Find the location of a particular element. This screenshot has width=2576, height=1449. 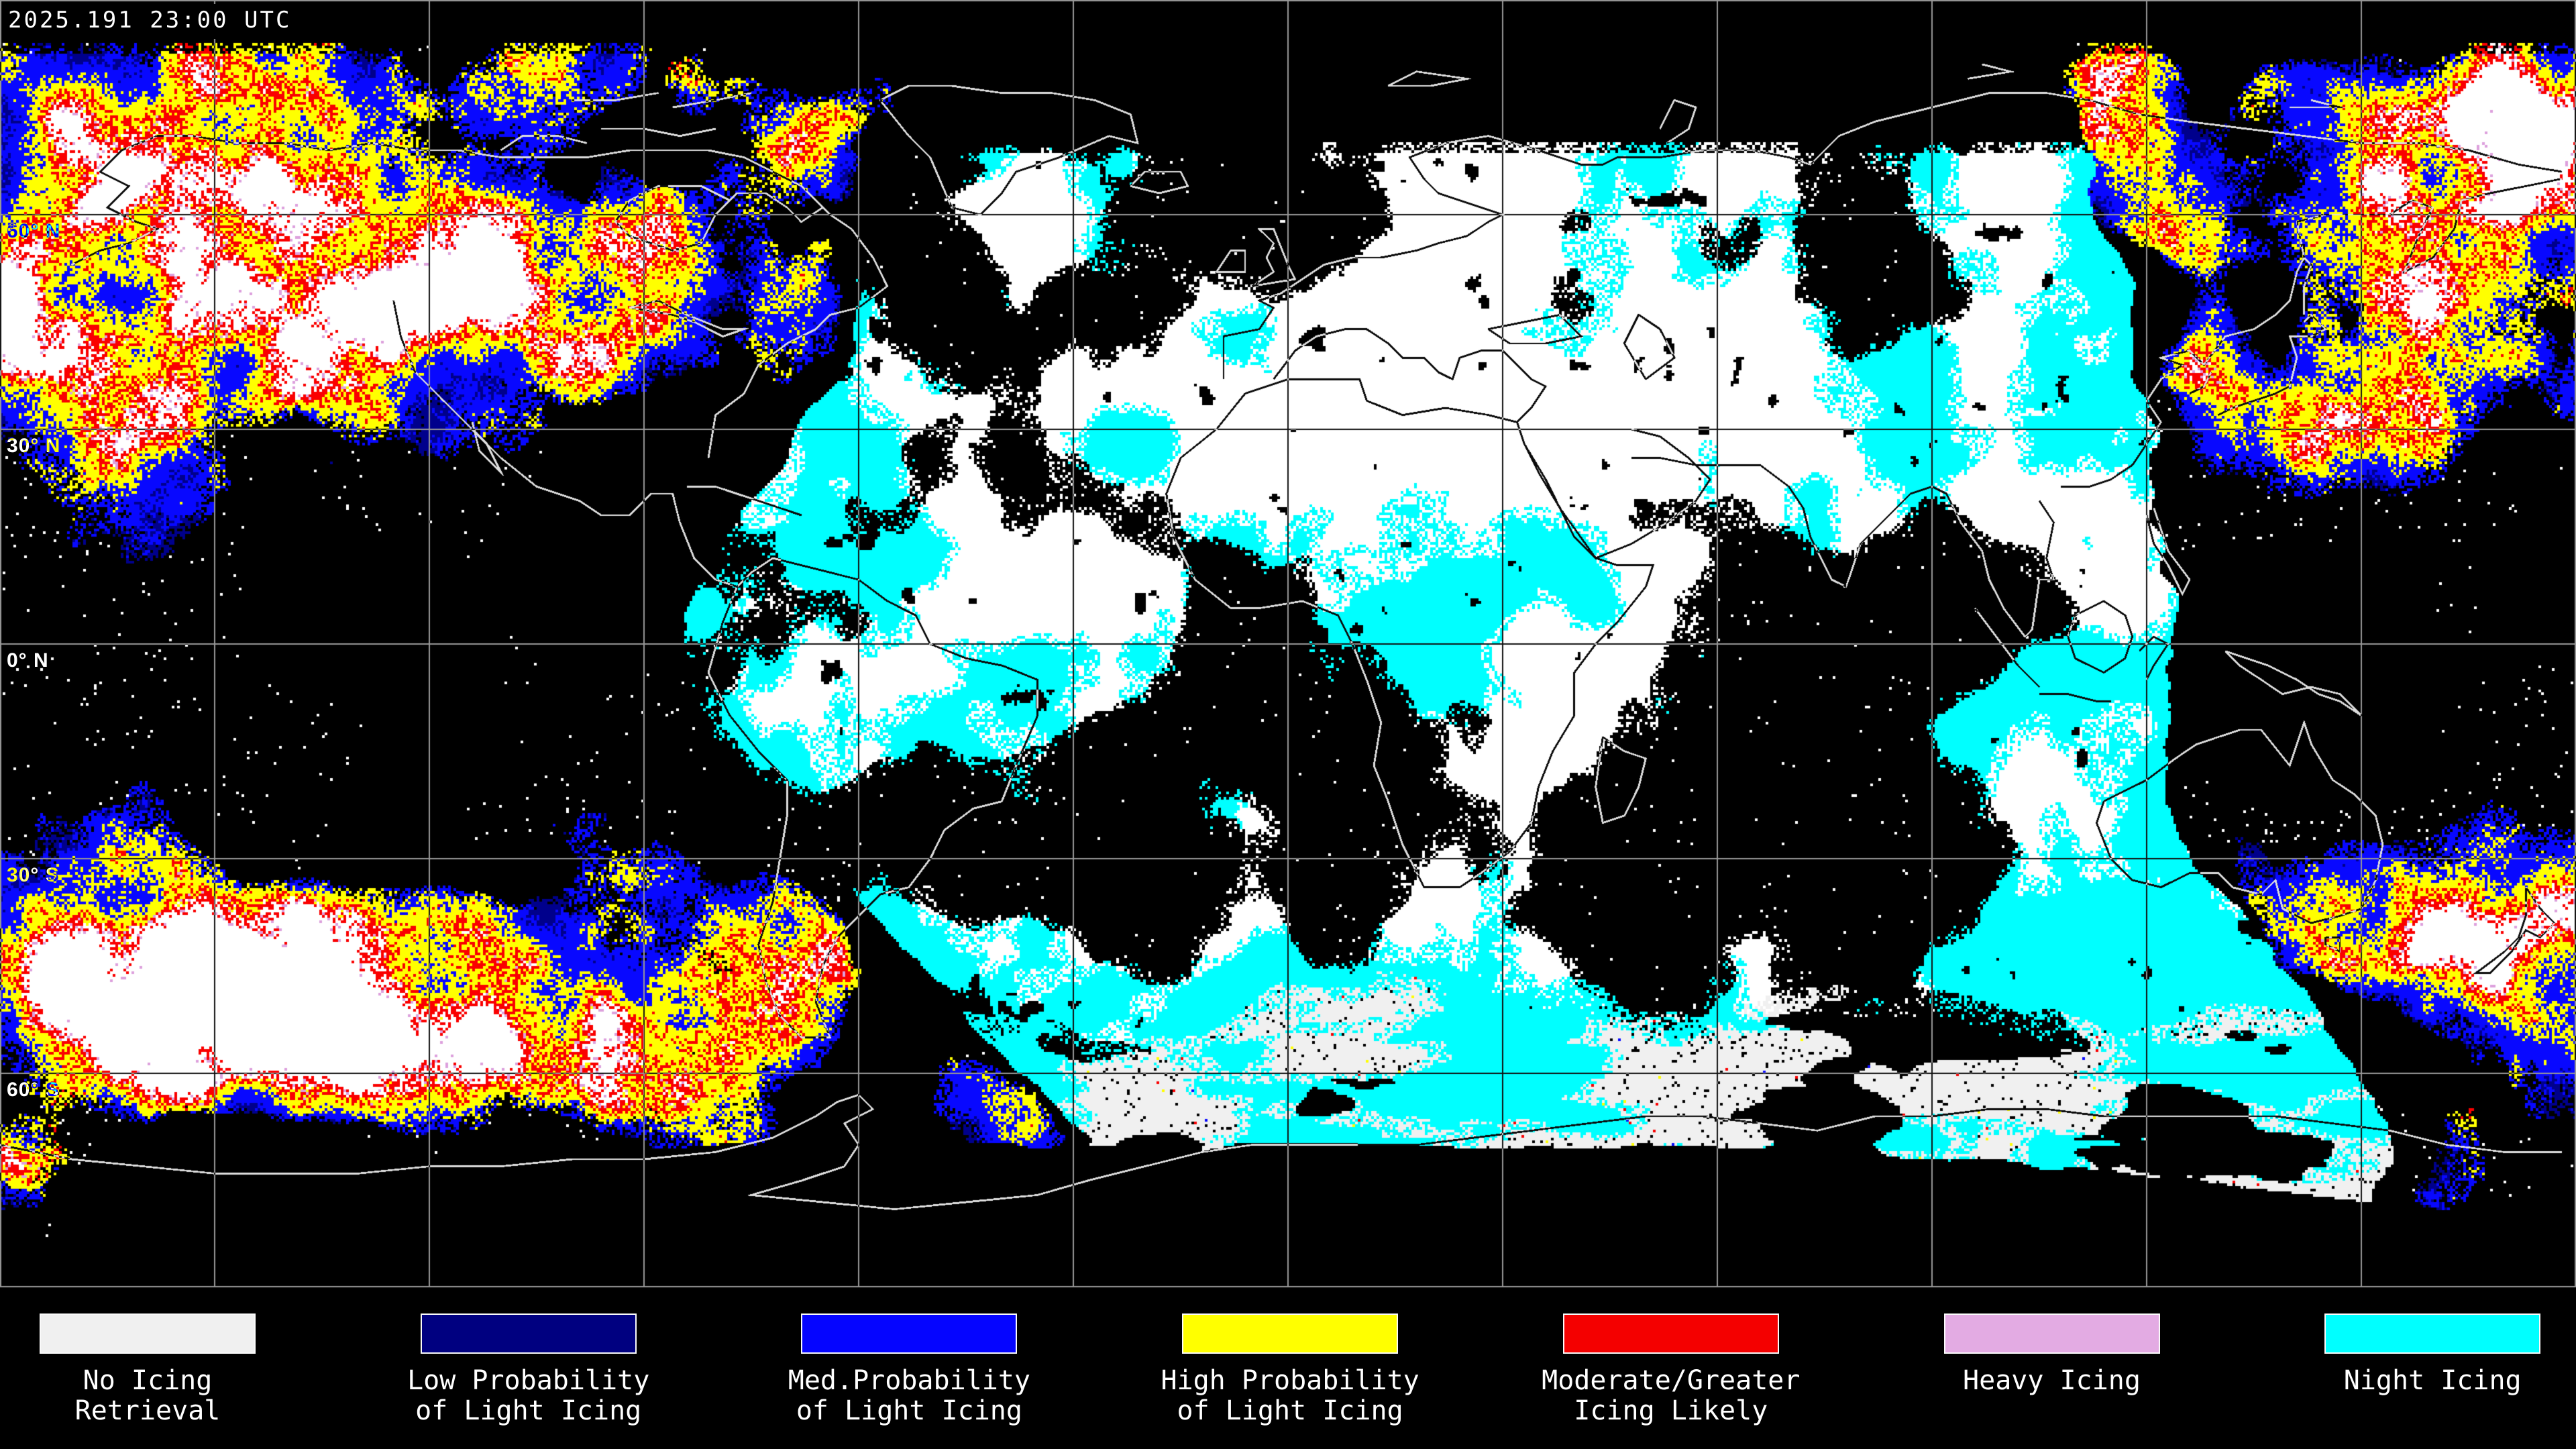

legend-label-heavy-icing-line1: Heavy Icing is located at coordinates (2052, 1380).